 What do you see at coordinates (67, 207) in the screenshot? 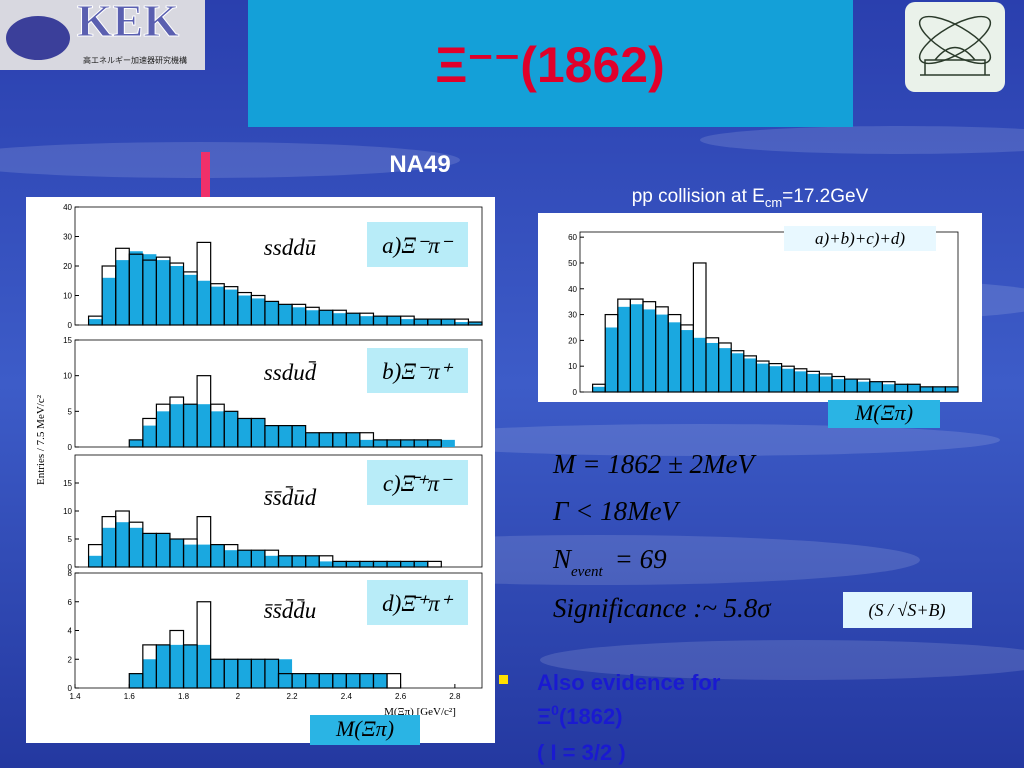
I see `y-tick-label: 40` at bounding box center [67, 207].